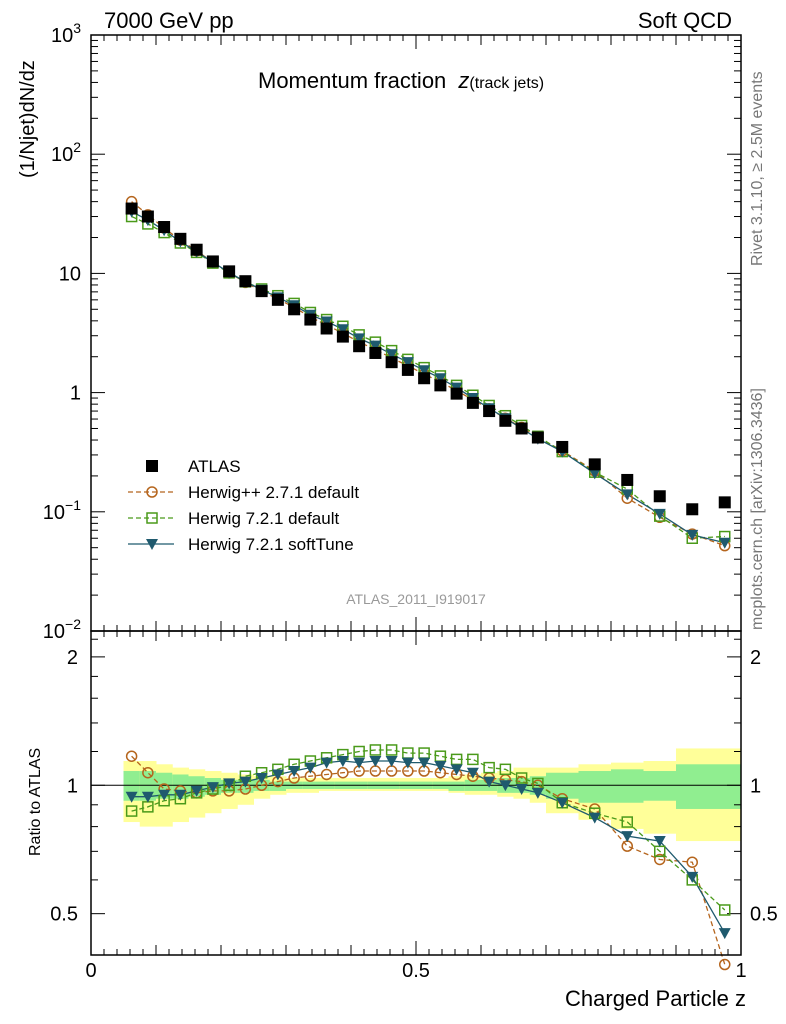 The image size is (786, 1024). What do you see at coordinates (757, 168) in the screenshot?
I see `rivet-version-label: Rivet 3.1.10, ≥ 2.5M events` at bounding box center [757, 168].